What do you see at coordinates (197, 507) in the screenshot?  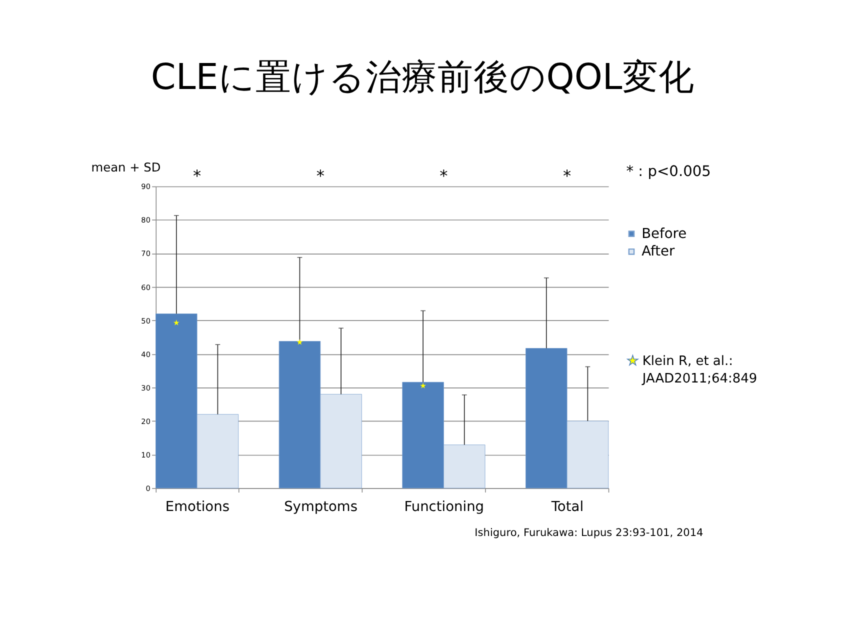 I see `x-tick-label: Emotions` at bounding box center [197, 507].